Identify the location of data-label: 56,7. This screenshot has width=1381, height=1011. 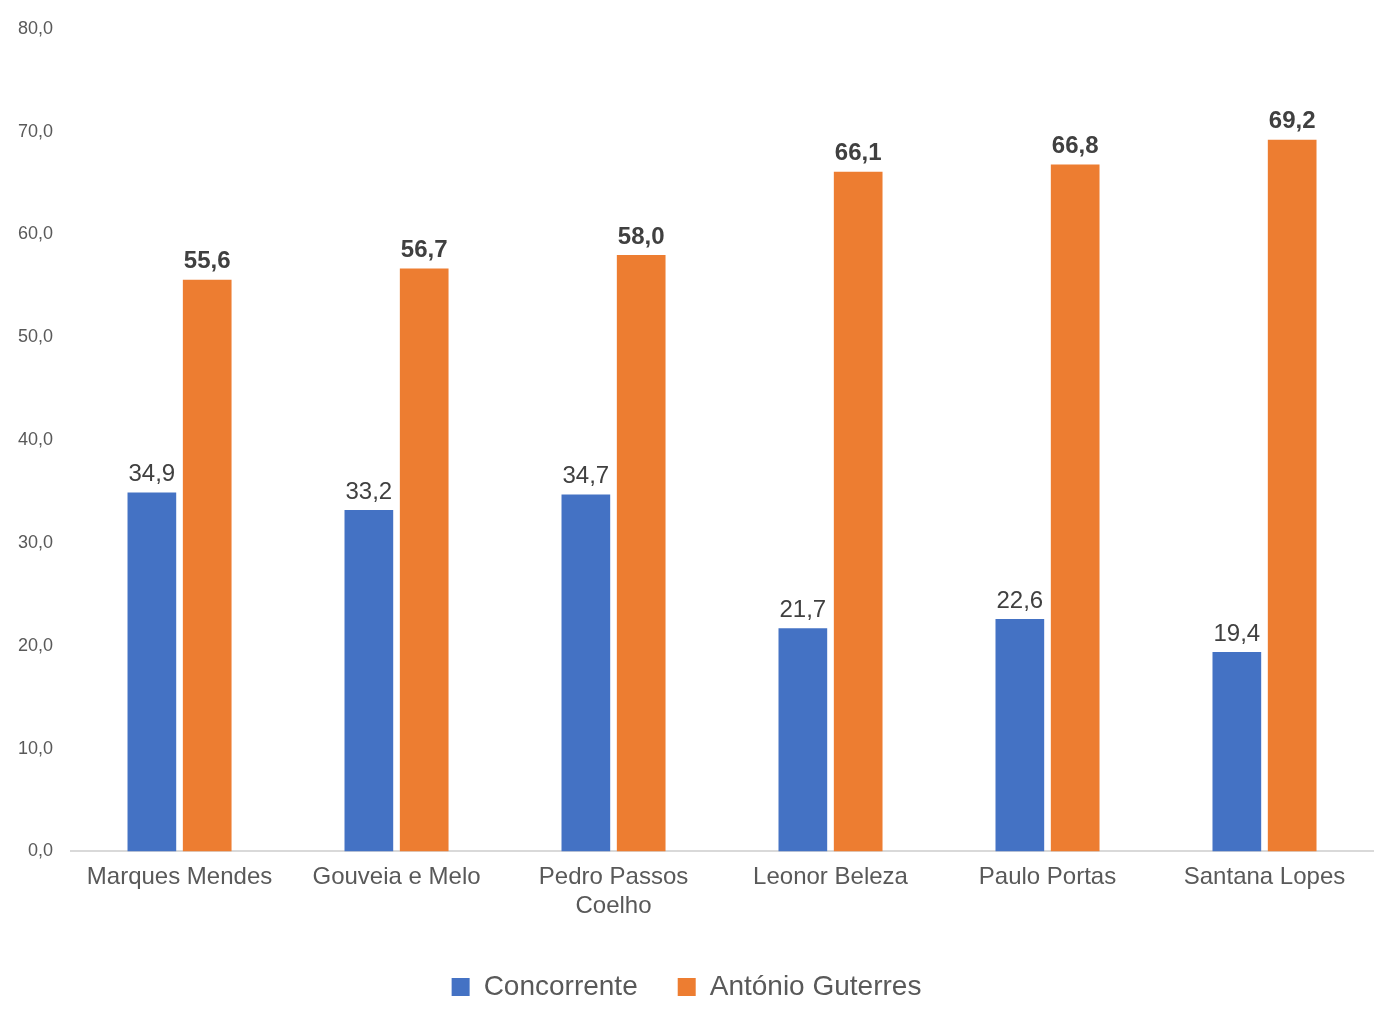
(424, 249).